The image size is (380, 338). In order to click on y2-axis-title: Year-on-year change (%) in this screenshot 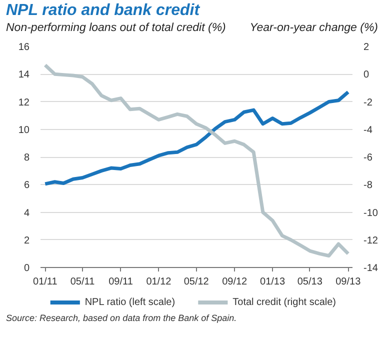, I will do `click(314, 28)`.